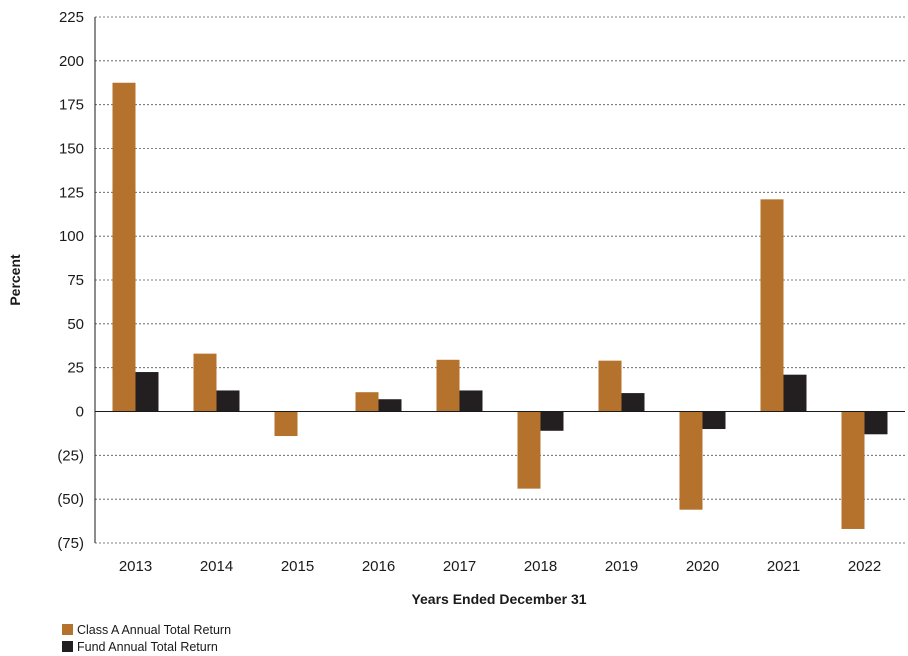 The height and width of the screenshot is (656, 908). What do you see at coordinates (75, 368) in the screenshot?
I see `y-tick-label: 25` at bounding box center [75, 368].